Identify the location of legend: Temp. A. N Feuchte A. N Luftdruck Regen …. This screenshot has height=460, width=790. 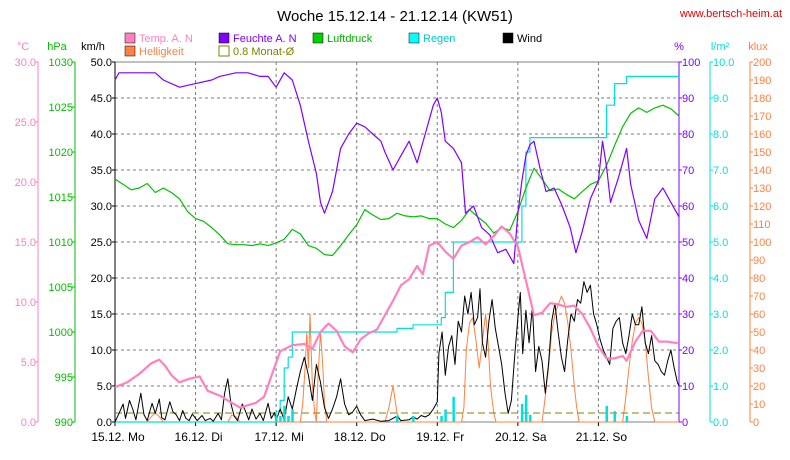
(333, 45).